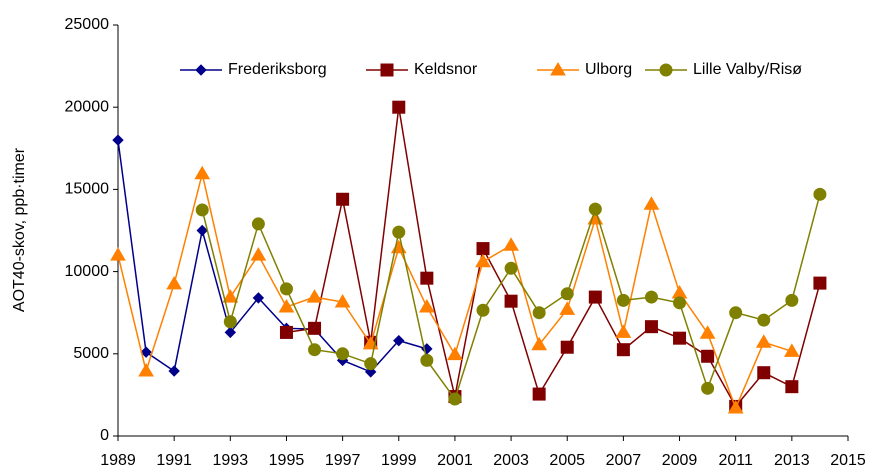  I want to click on legend-label: Keldsnor, so click(446, 69).